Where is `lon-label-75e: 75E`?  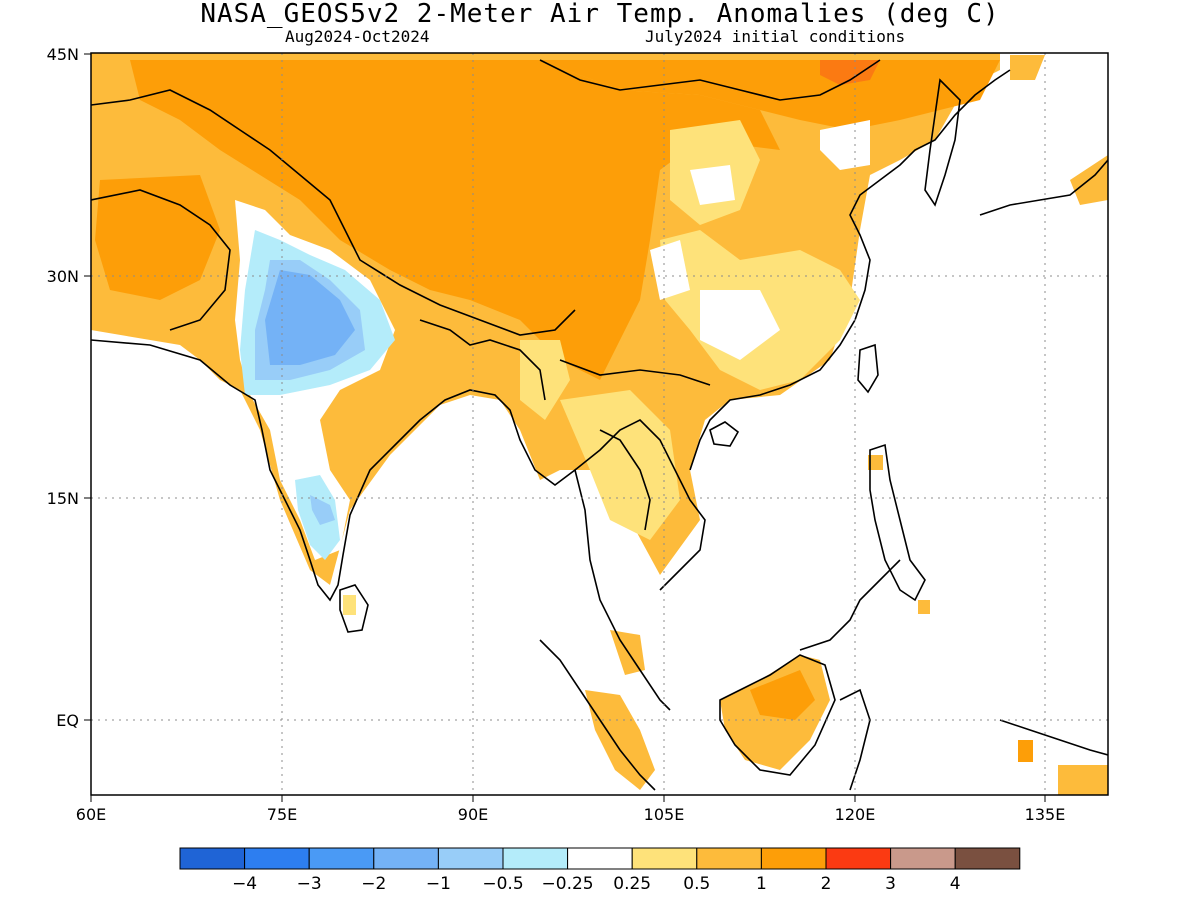
lon-label-75e: 75E is located at coordinates (282, 814).